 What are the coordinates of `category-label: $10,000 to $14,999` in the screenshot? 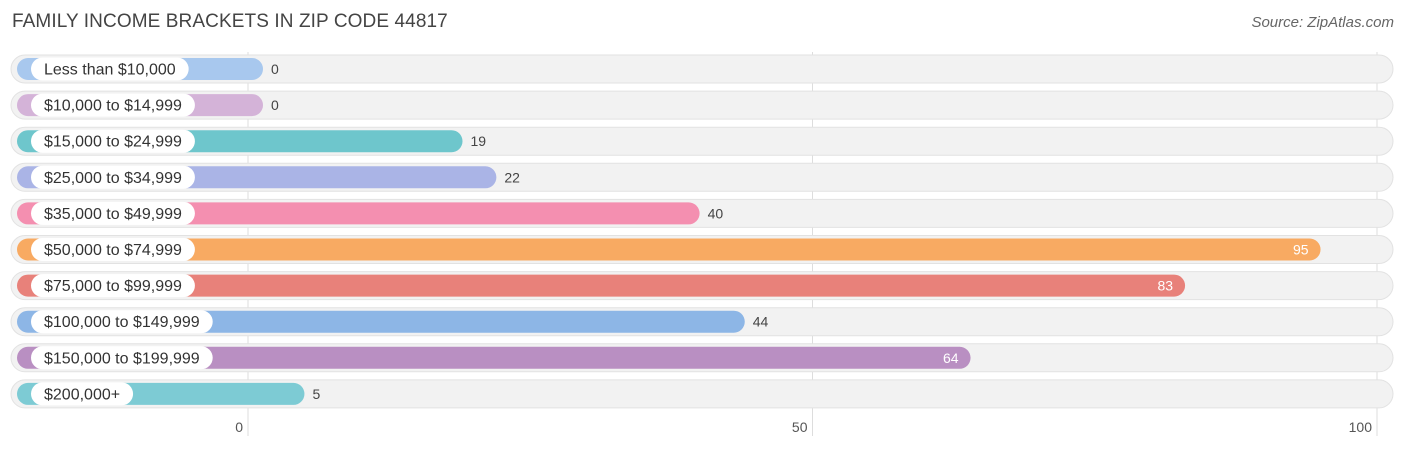 It's located at (113, 106).